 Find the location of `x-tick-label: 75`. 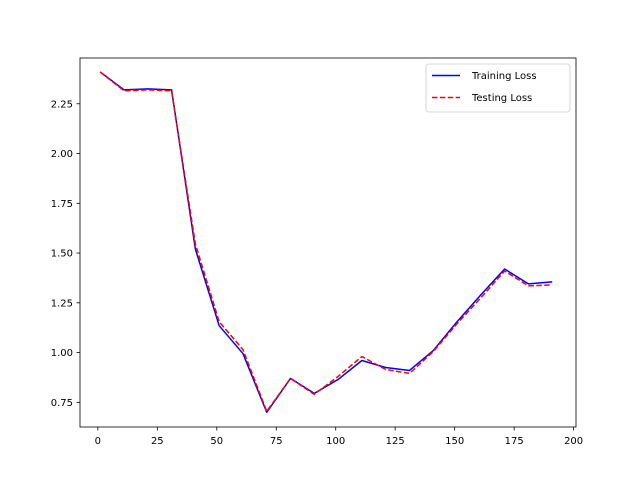

x-tick-label: 75 is located at coordinates (276, 441).